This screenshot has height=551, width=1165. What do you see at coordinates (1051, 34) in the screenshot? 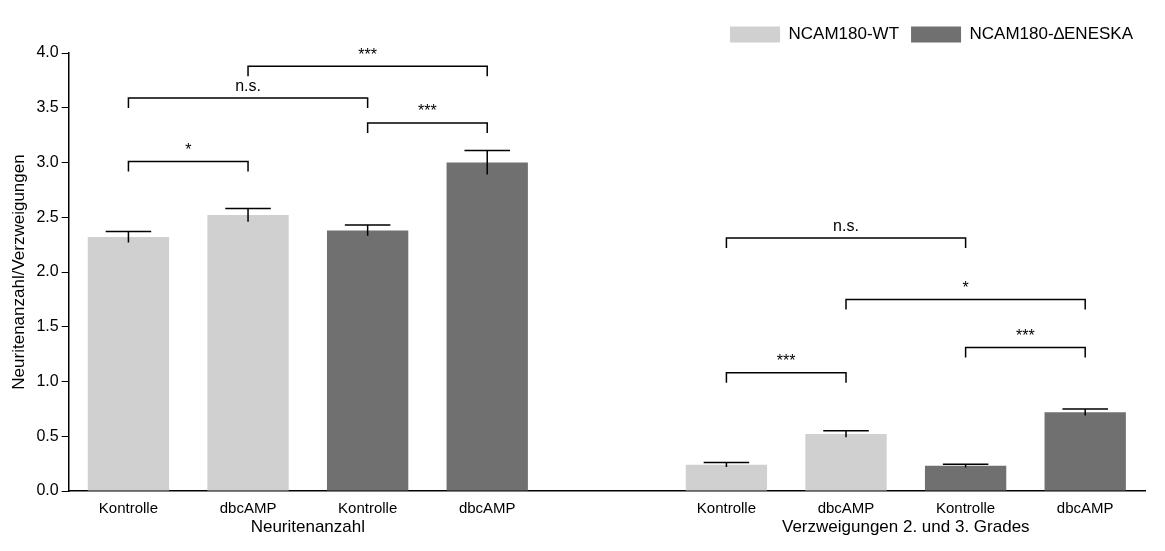
I see `legend-label: NCAM180-∆ENESKA` at bounding box center [1051, 34].